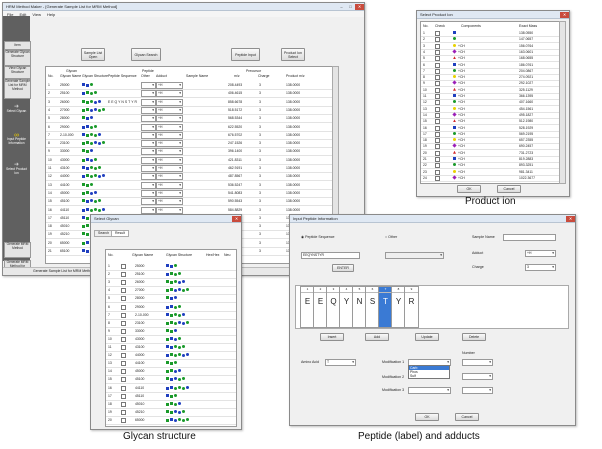  I want to click on table-row: 8 23100, so click(171, 323).